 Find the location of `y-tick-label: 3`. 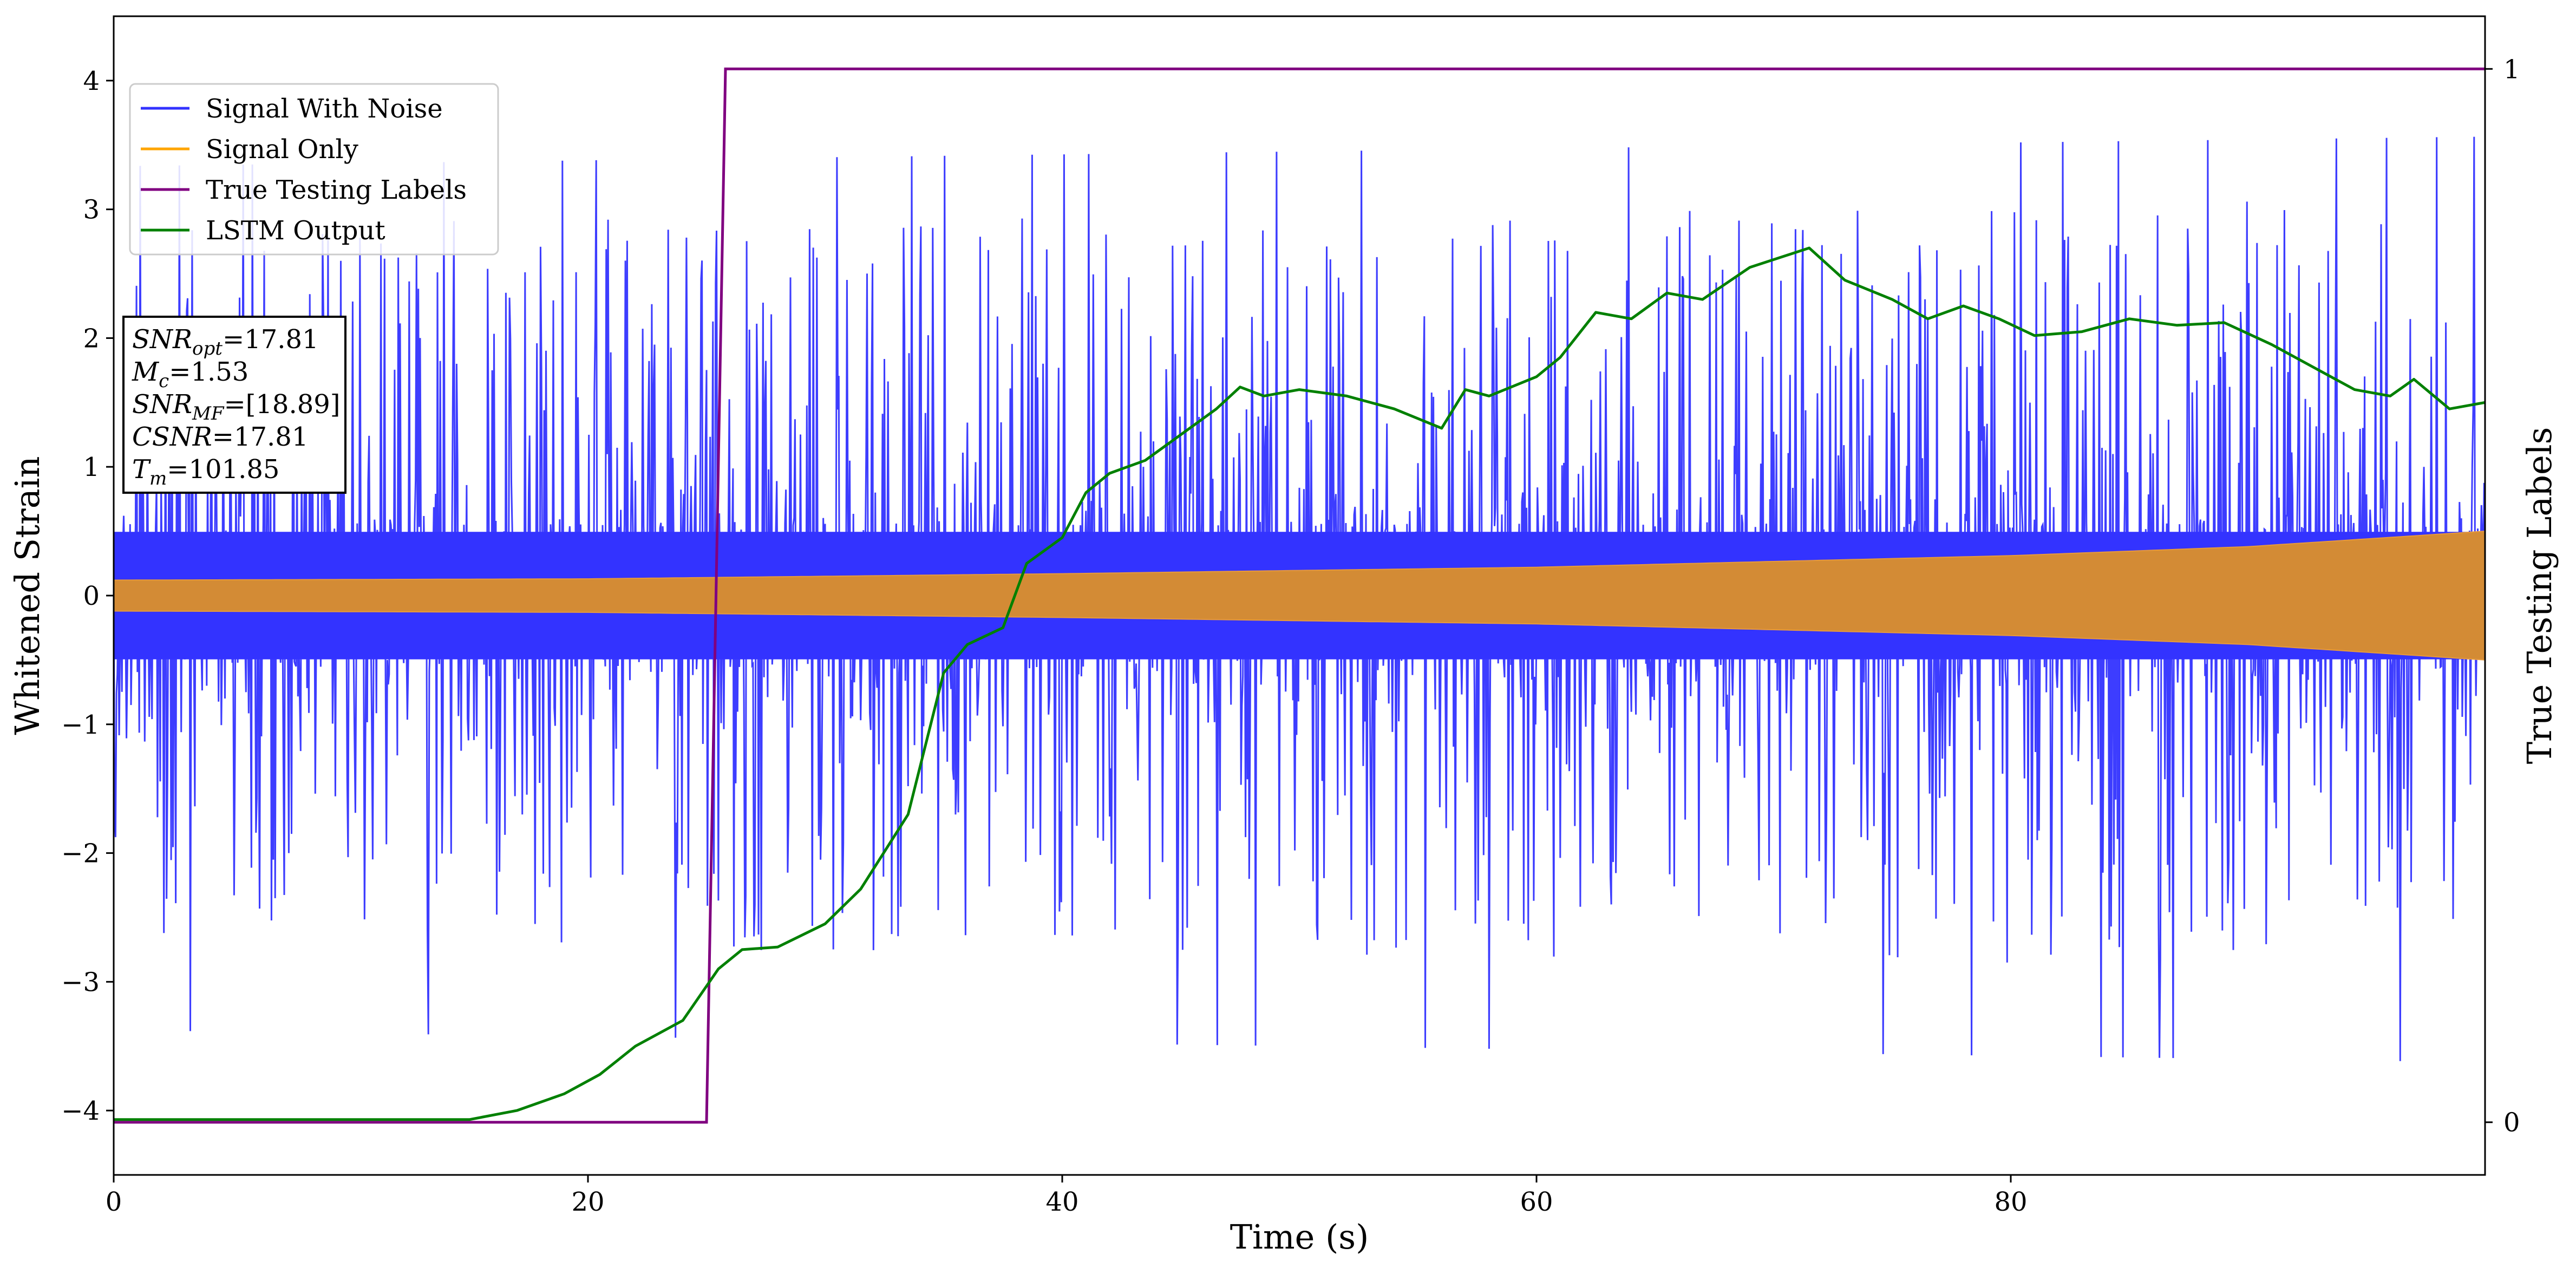

y-tick-label: 3 is located at coordinates (92, 210).